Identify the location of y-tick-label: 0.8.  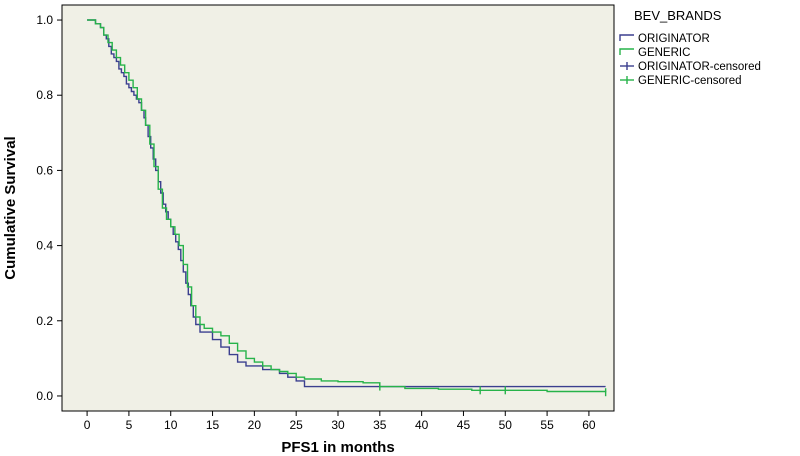
(44, 95).